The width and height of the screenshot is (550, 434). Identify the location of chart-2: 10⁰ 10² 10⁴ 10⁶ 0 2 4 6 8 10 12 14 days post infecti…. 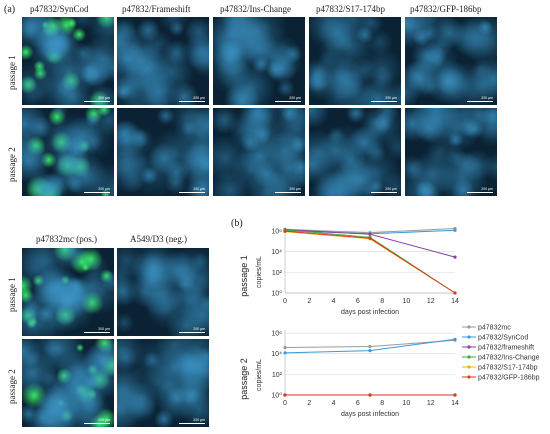
(349, 374).